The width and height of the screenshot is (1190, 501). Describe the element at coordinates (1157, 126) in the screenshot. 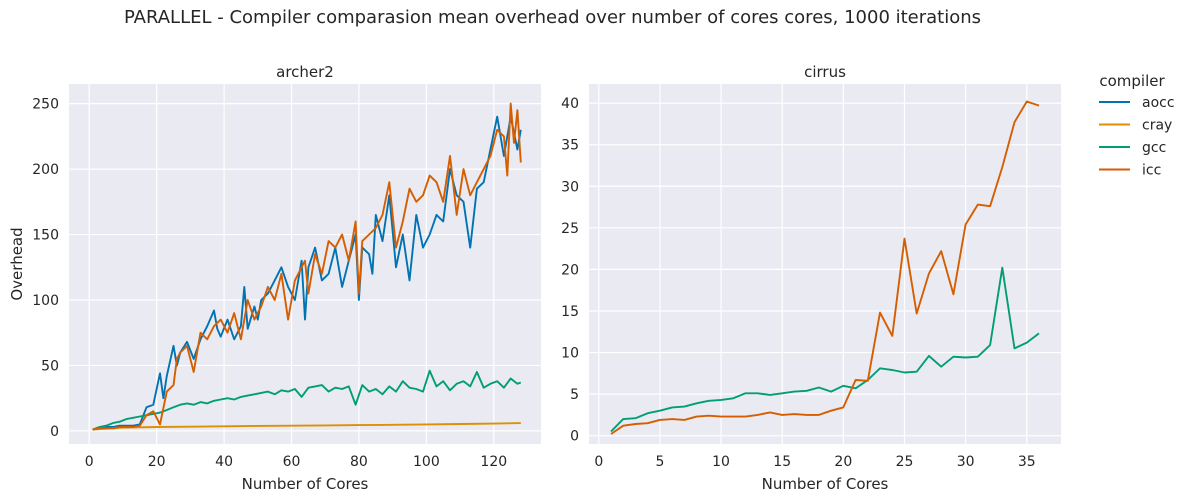

I see `legend-label-cray: cray` at that location.